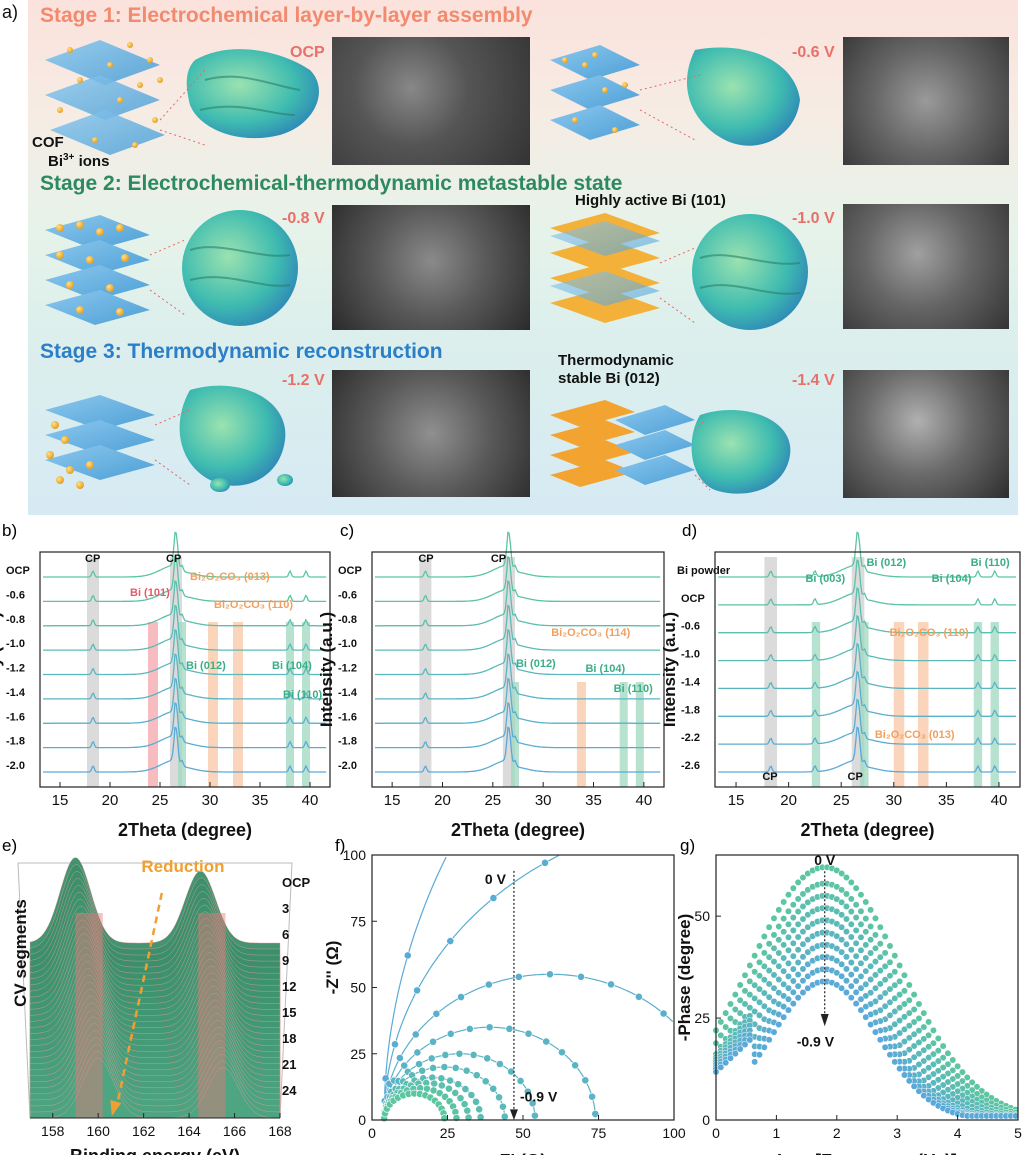 The image size is (1024, 1155). Describe the element at coordinates (355, 855) in the screenshot. I see `nyquist-y-tick-label: 100` at that location.